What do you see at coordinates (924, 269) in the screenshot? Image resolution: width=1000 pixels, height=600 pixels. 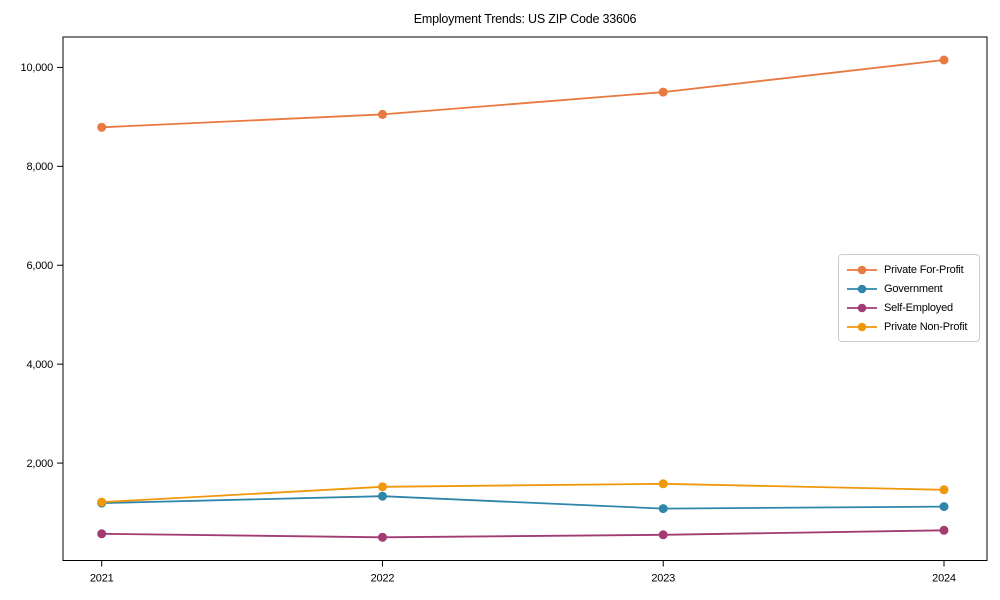 I see `legend-label: Private For-Profit` at bounding box center [924, 269].